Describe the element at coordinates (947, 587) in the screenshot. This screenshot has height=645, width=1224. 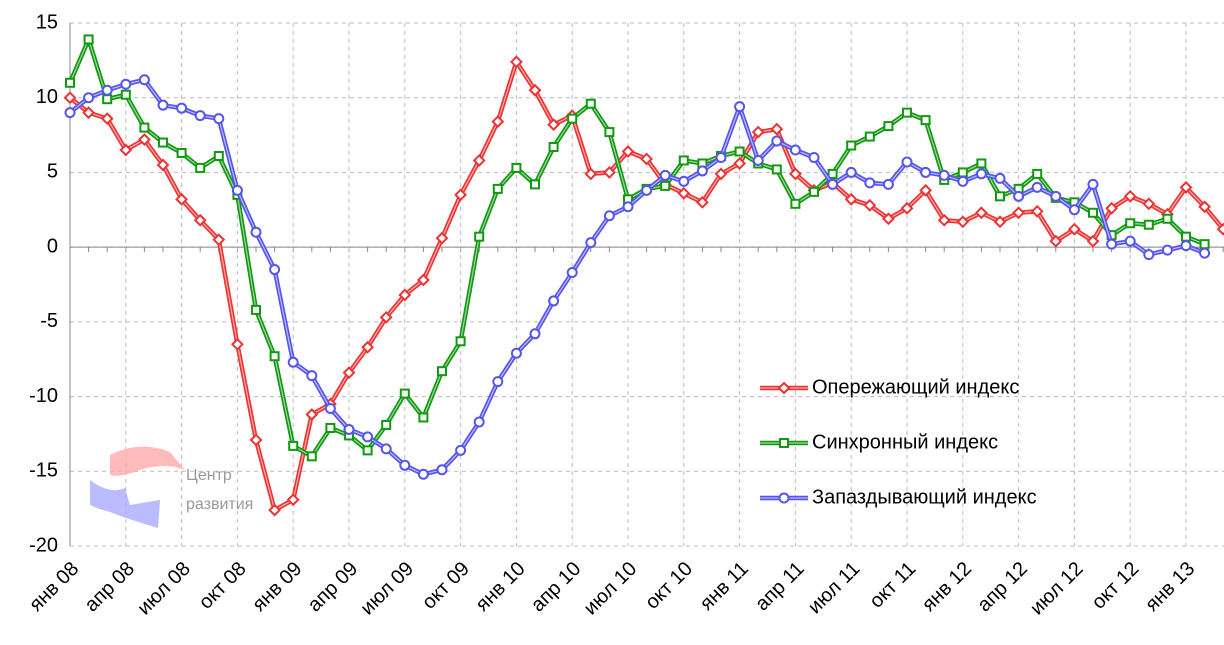
I see `x-tick-label: янв 12` at that location.